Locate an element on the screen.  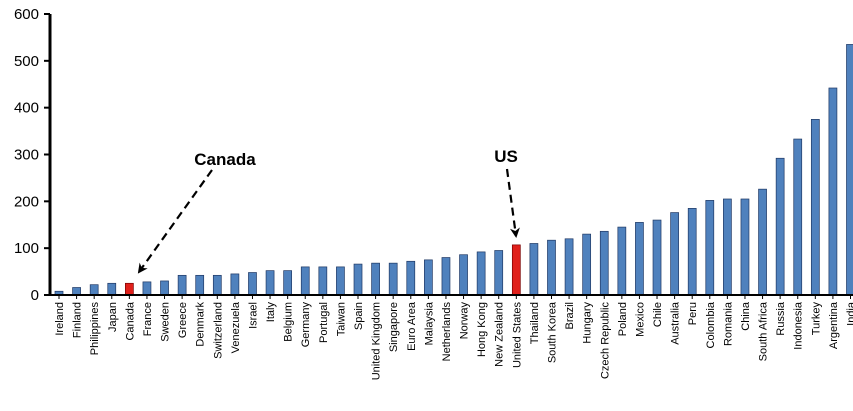
bar-china is located at coordinates (745, 247).